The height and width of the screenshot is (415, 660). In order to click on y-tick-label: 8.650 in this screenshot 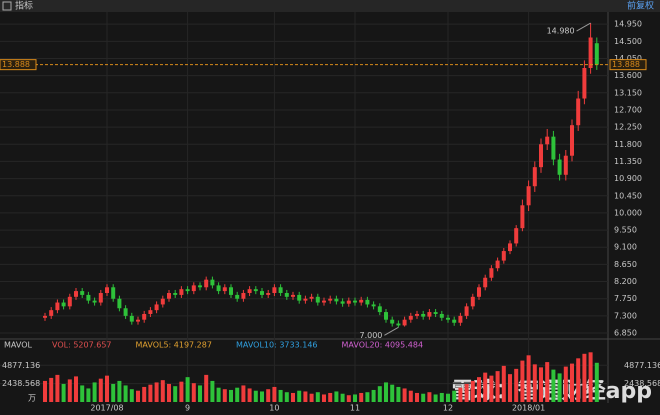, I will do `click(625, 264)`.